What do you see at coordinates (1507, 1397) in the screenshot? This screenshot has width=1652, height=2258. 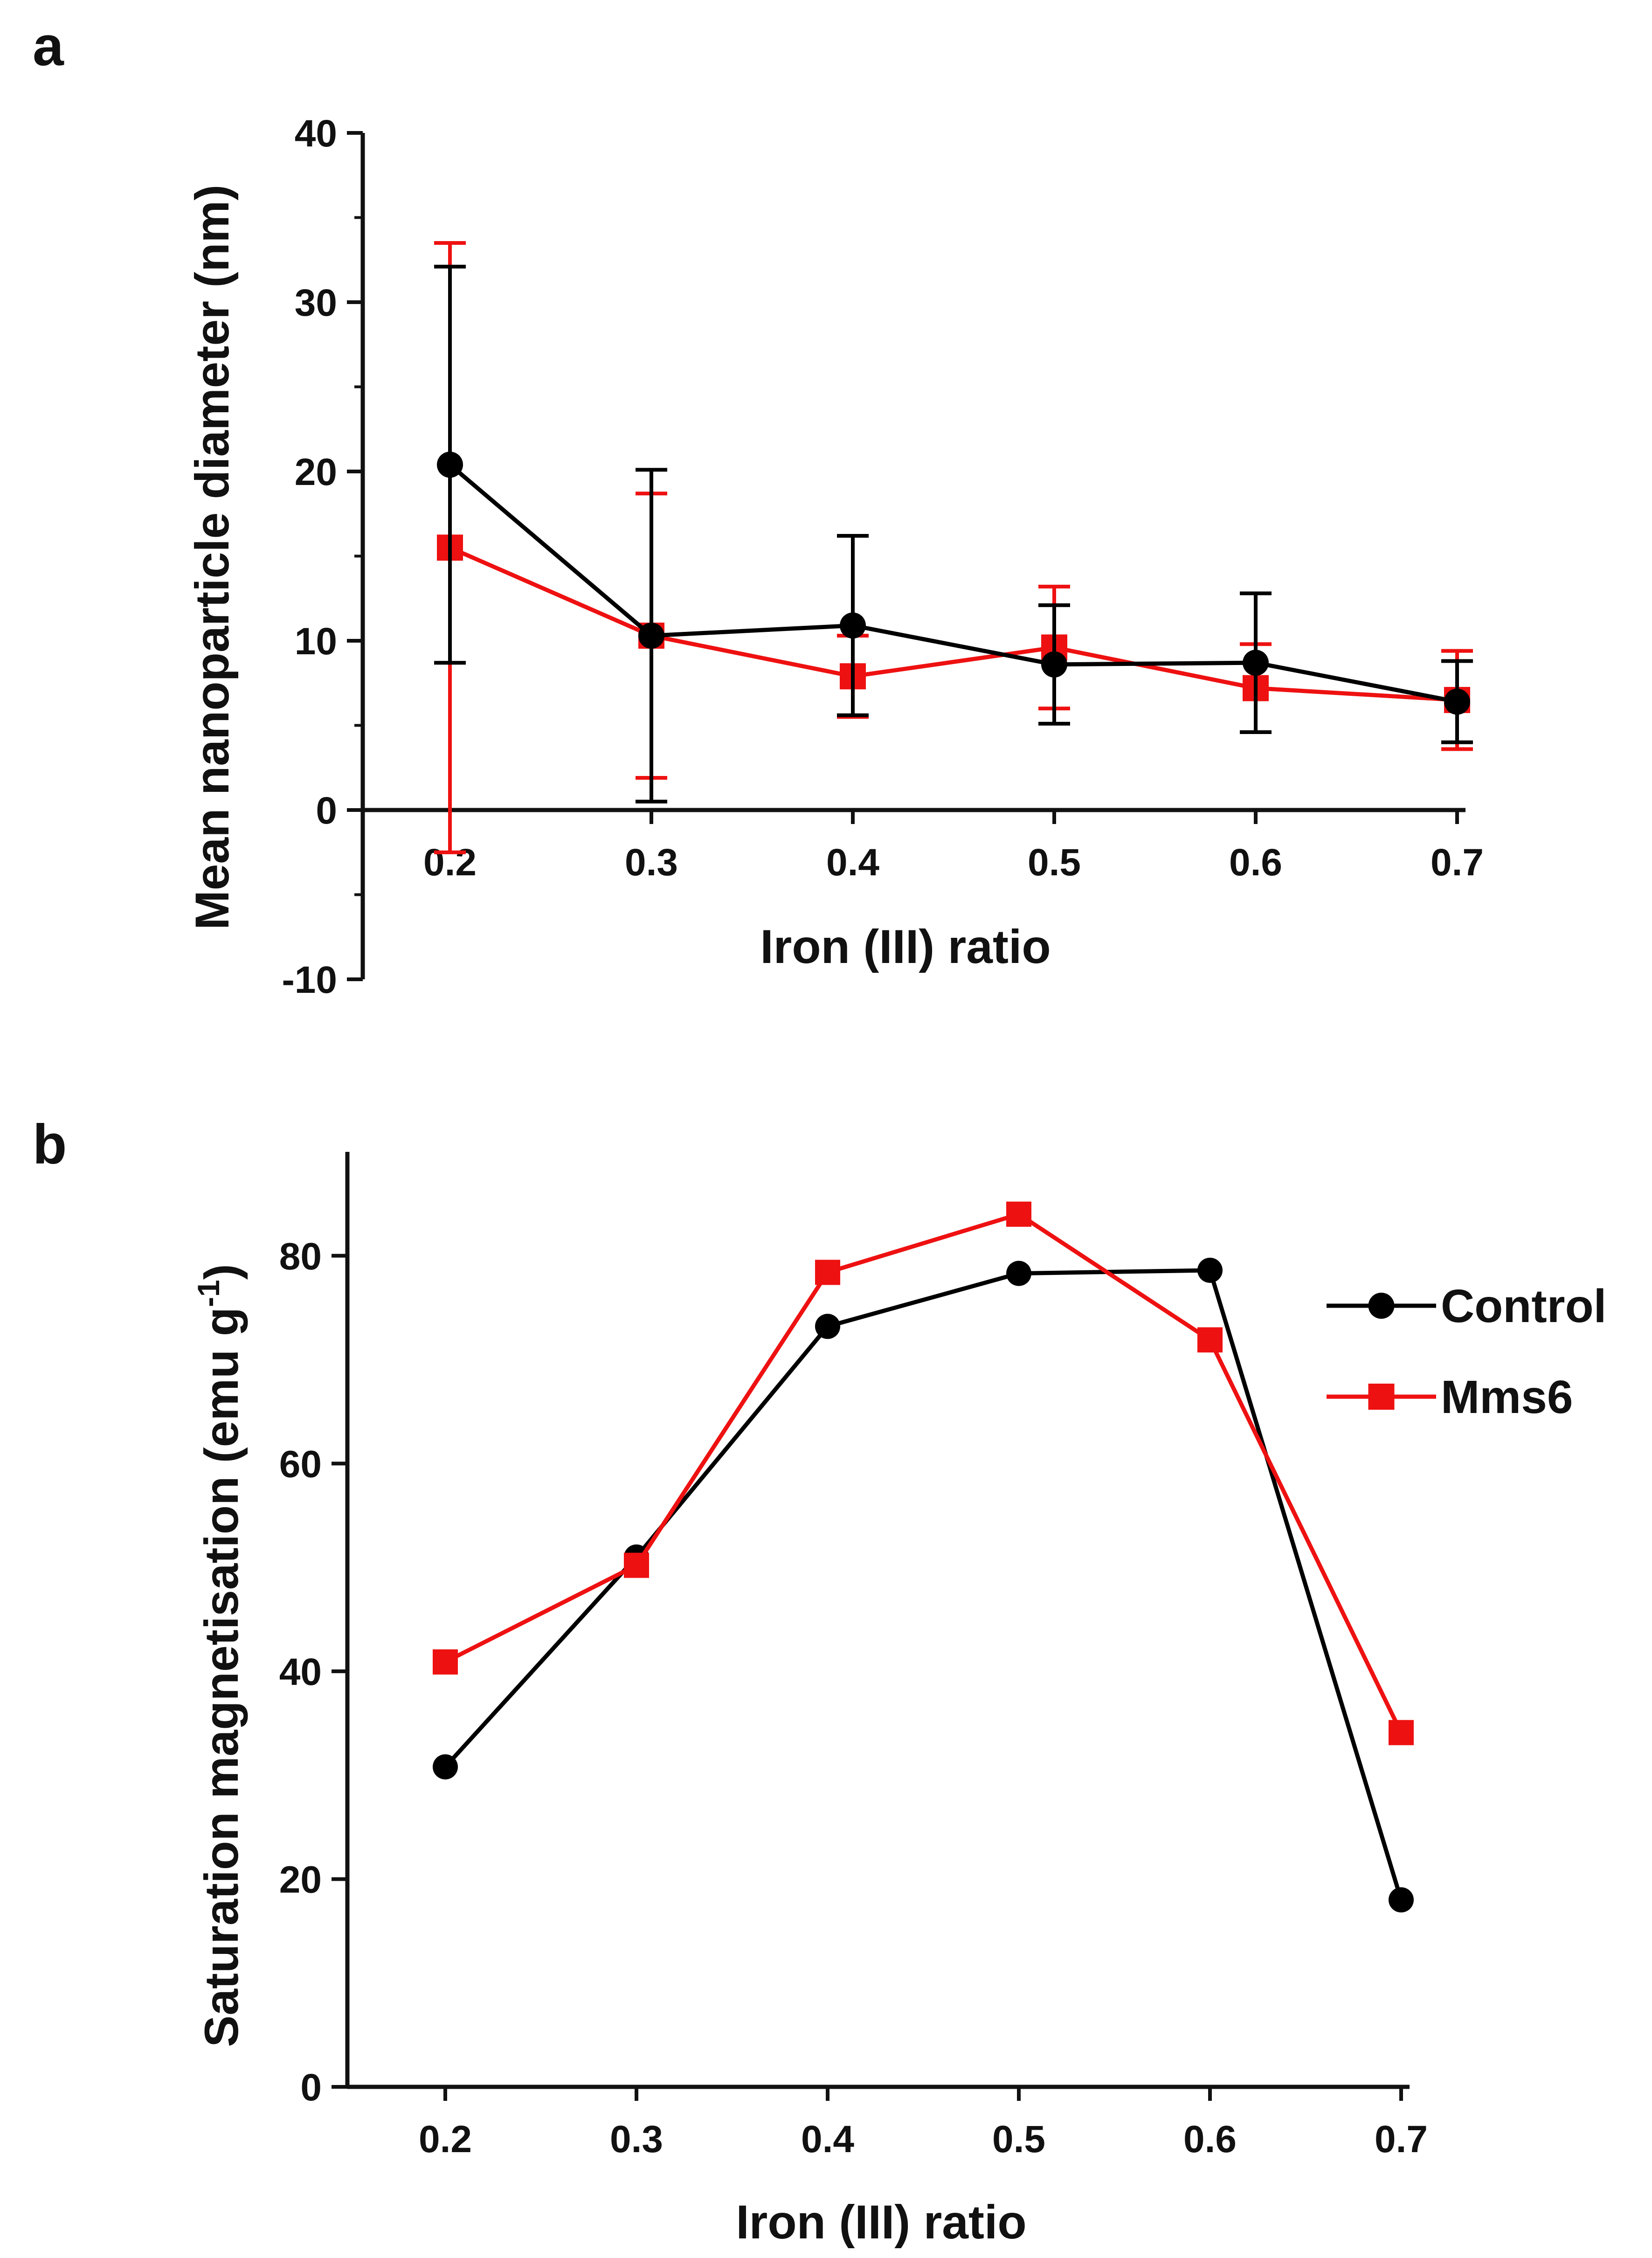 I see `legend-mms6-label: Mms6` at bounding box center [1507, 1397].